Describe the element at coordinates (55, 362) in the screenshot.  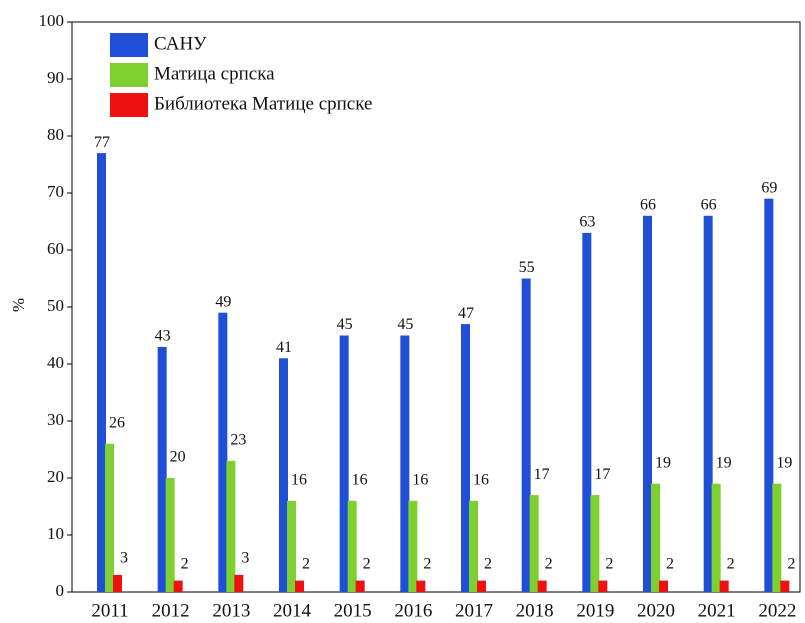
I see `y-tick-label: 40` at that location.